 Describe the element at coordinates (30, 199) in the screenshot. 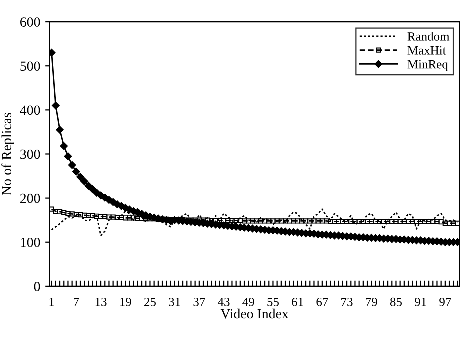

I see `y-tick-label: 200` at that location.